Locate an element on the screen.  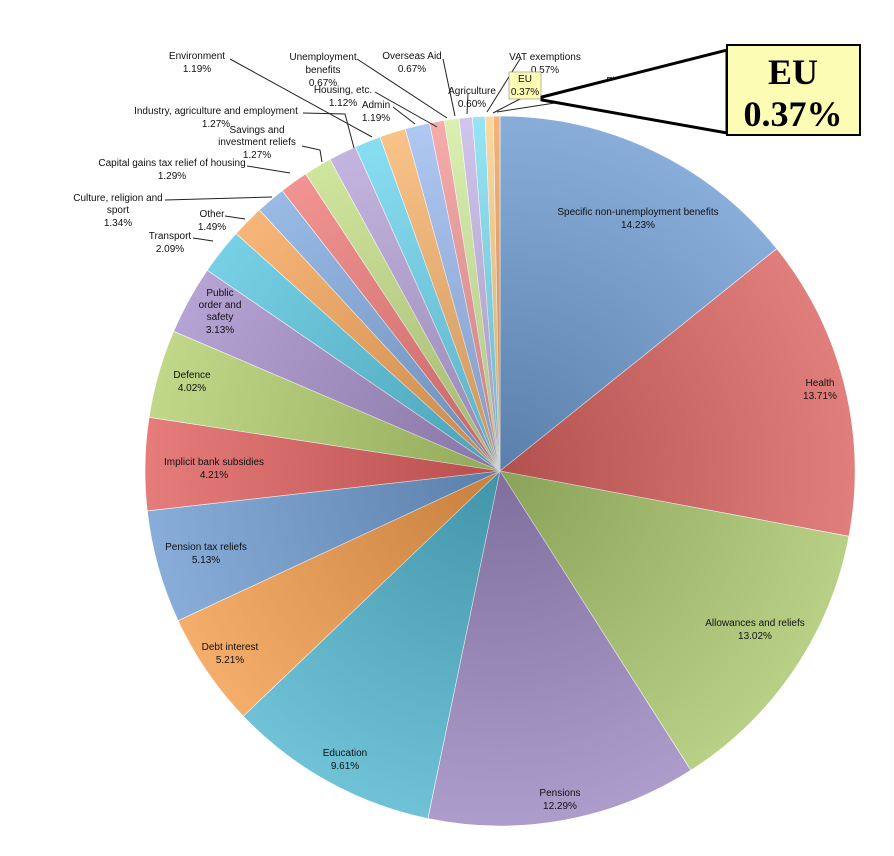
slice-label-culture-religion-and-sport-line-1: Culture, religion and is located at coordinates (118, 198).